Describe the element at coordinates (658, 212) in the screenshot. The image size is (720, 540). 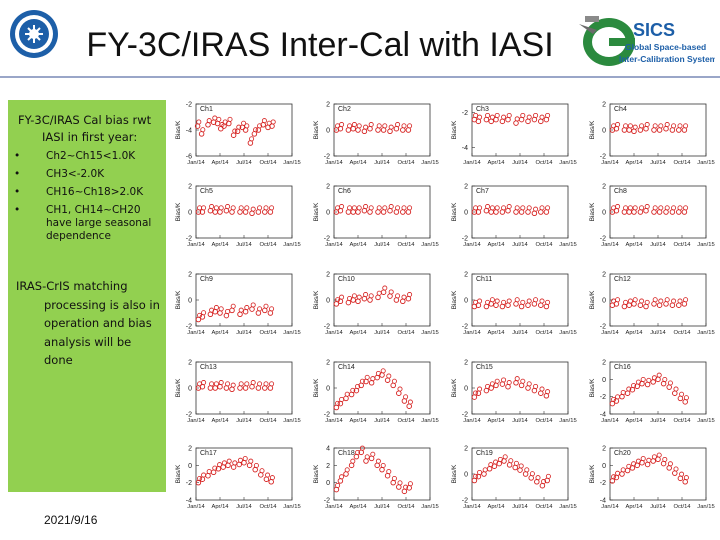
I see `panel-frame` at that location.